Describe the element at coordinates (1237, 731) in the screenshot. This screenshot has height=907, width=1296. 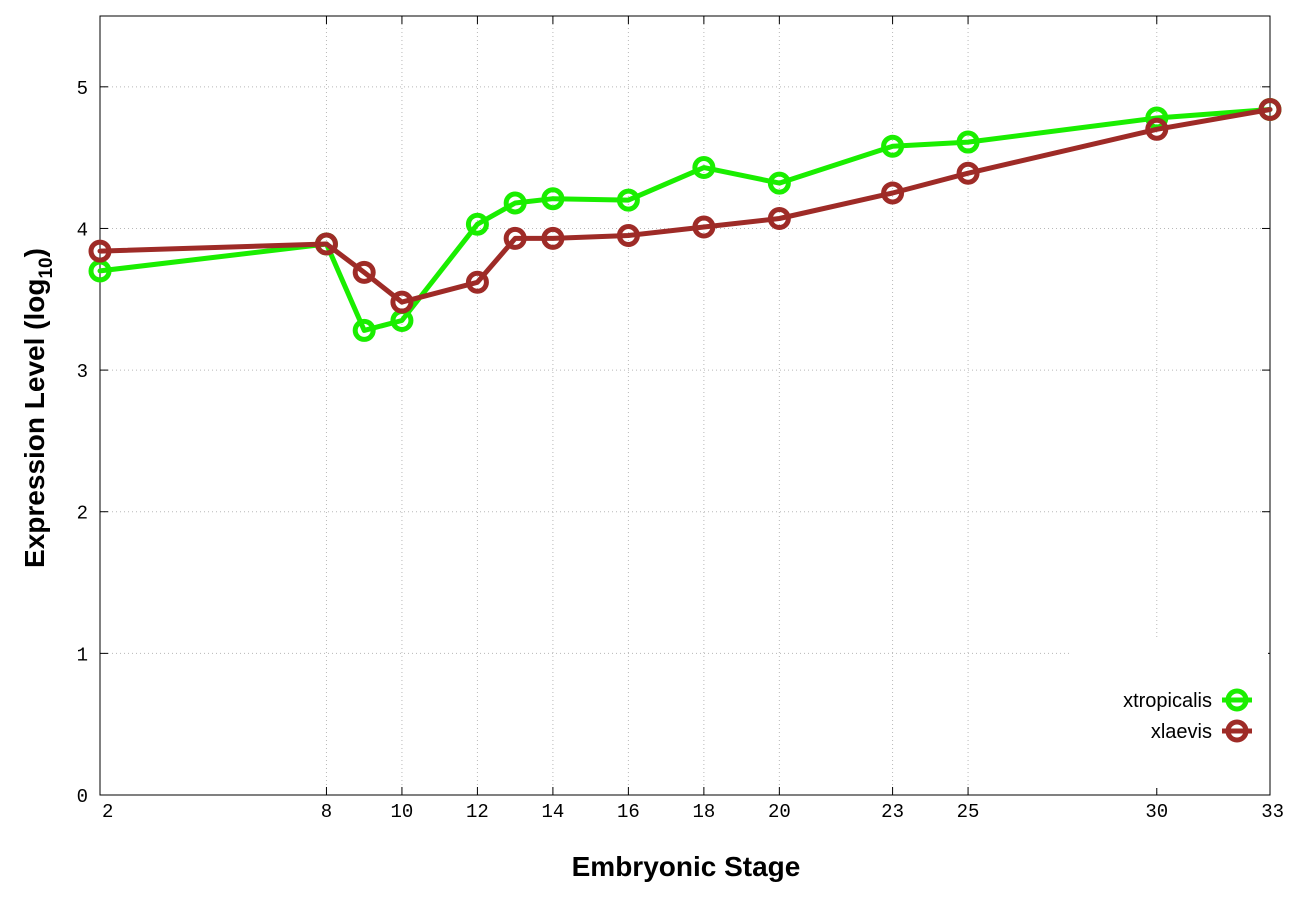
I see `legend-marker-xlaevis` at that location.